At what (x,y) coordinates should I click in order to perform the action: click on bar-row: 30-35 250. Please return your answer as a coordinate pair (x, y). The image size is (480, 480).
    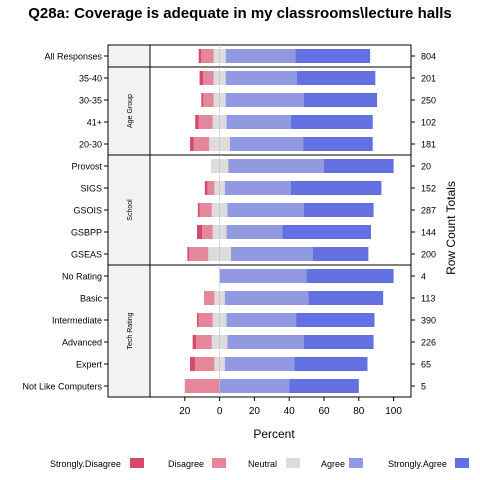
    Looking at the image, I should click on (257, 100).